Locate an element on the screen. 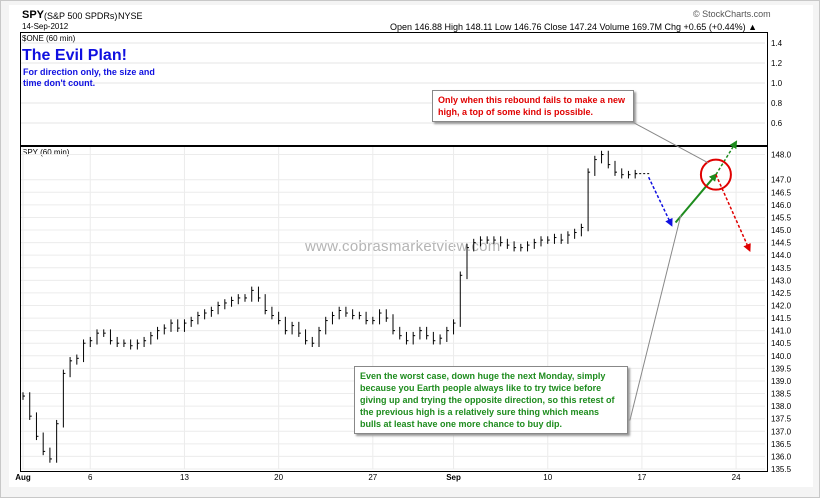  date-label: 14-Sep-2012 is located at coordinates (45, 26).